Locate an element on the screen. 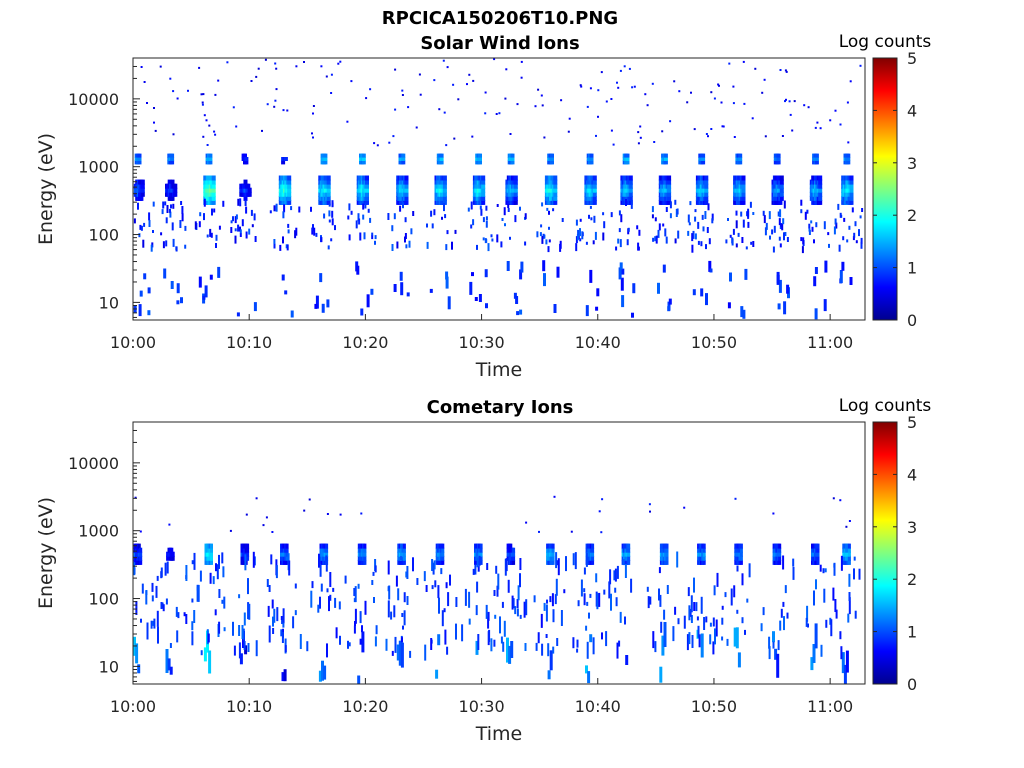  x-tick-label: 10:30 is located at coordinates (482, 706).